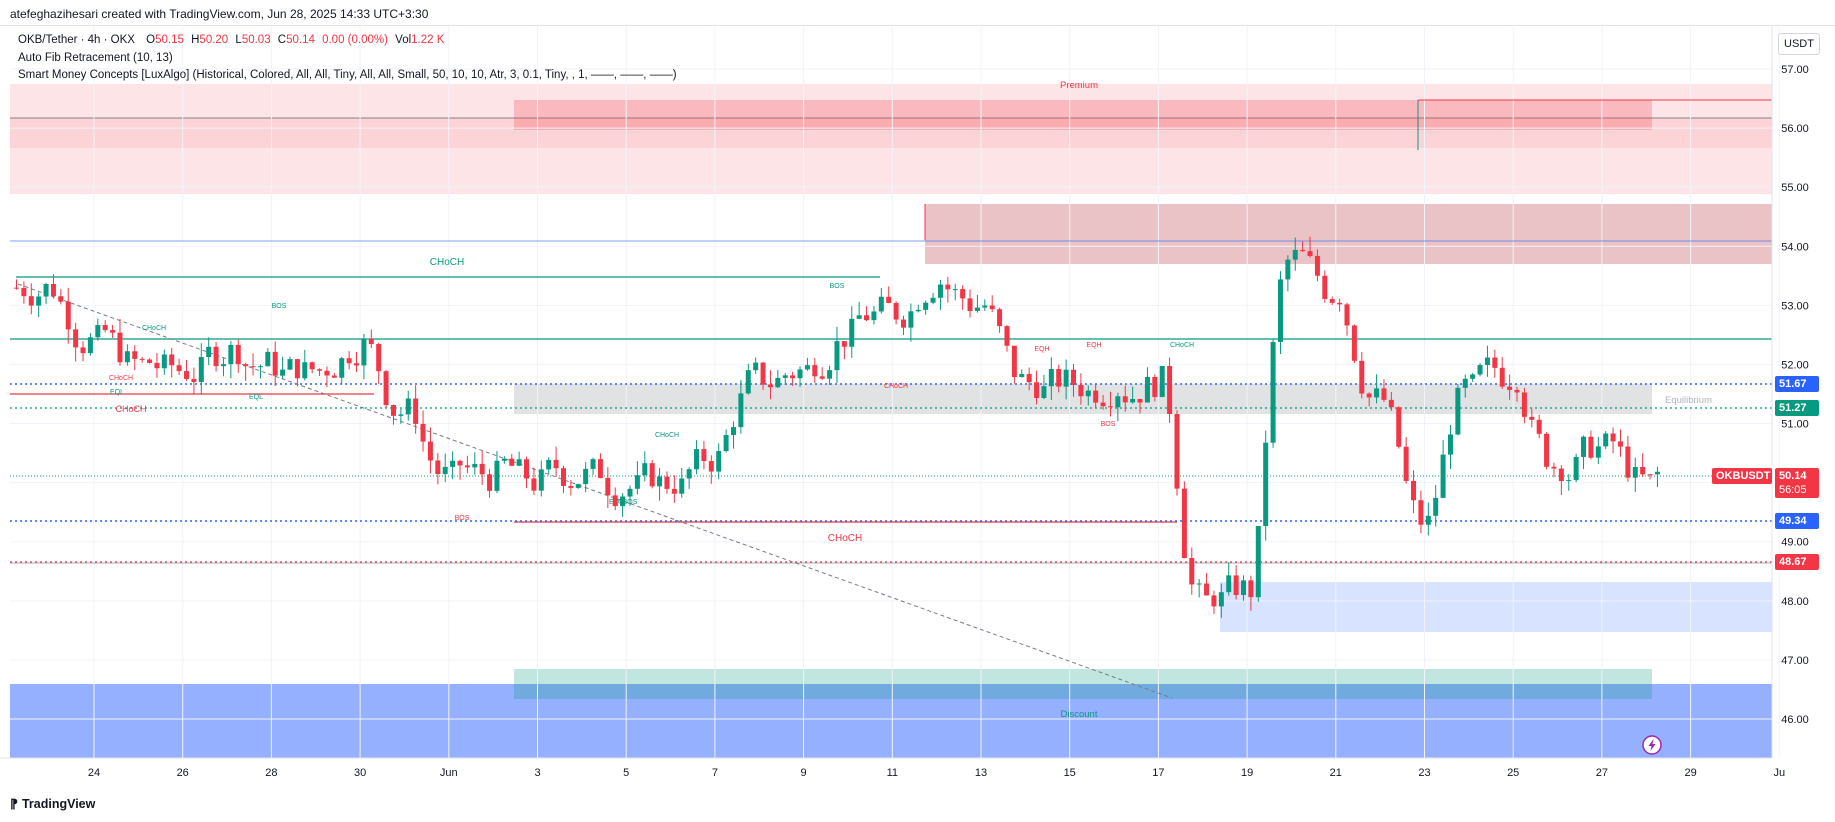 The width and height of the screenshot is (1835, 822). Describe the element at coordinates (1795, 720) in the screenshot. I see `price-tick-label: 46.00` at that location.